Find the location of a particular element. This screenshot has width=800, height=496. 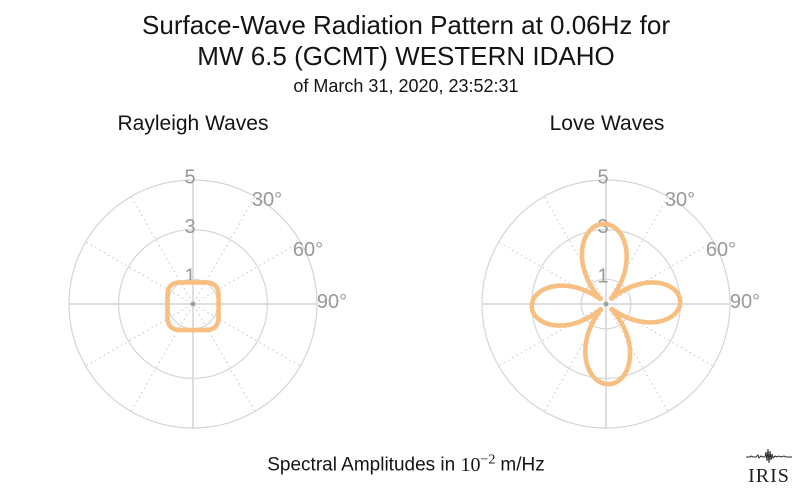

rayleigh-plot-title: Rayleigh Waves is located at coordinates (193, 123).